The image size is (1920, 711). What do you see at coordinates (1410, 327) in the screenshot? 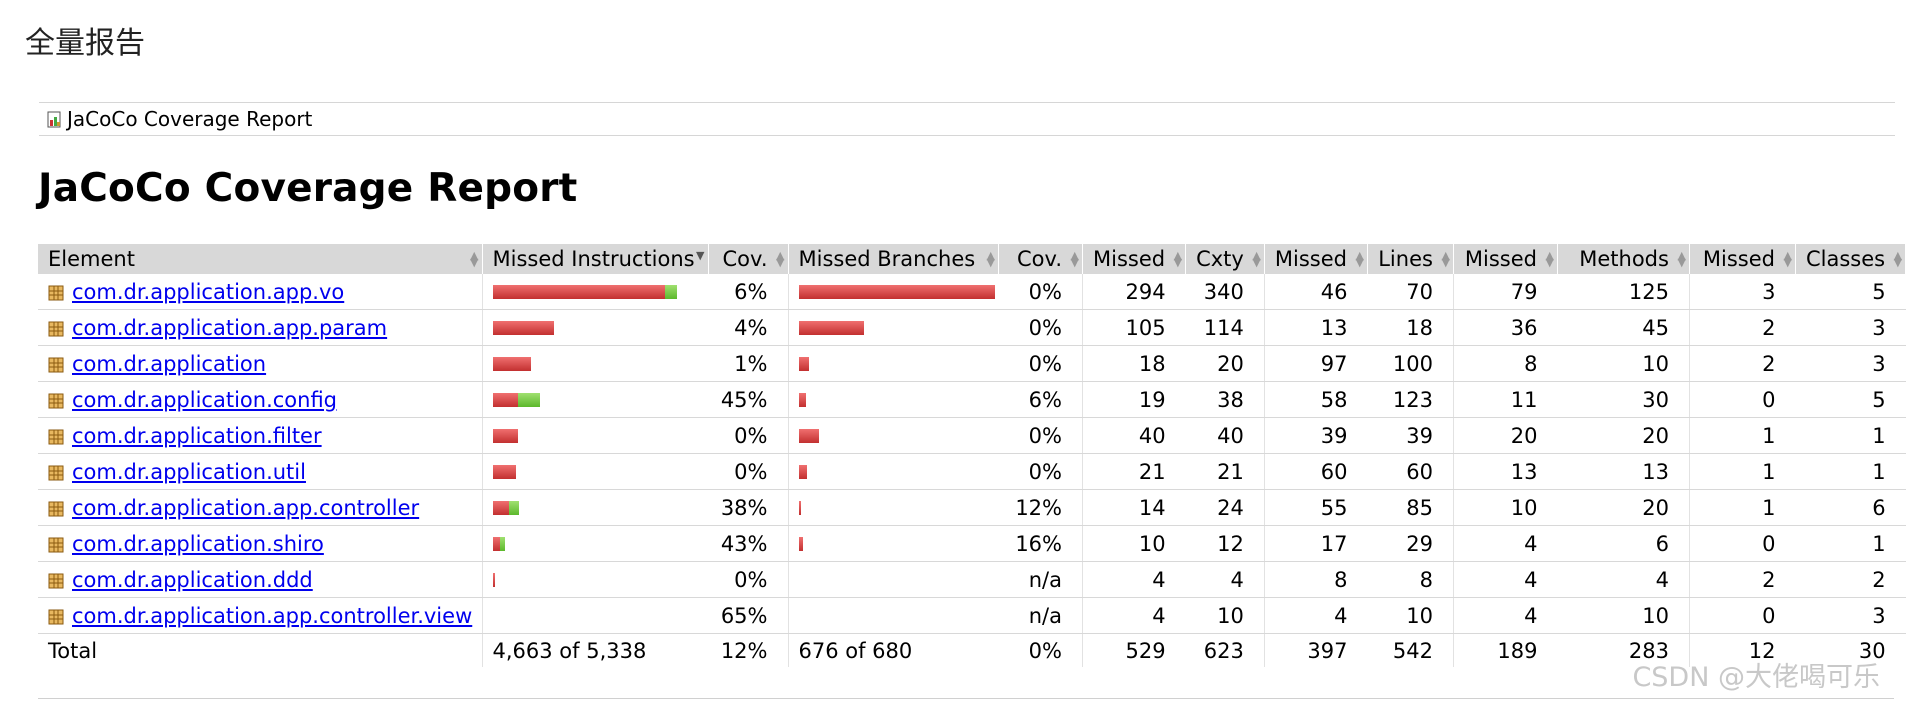
I see `lines-cell: 18` at bounding box center [1410, 327].